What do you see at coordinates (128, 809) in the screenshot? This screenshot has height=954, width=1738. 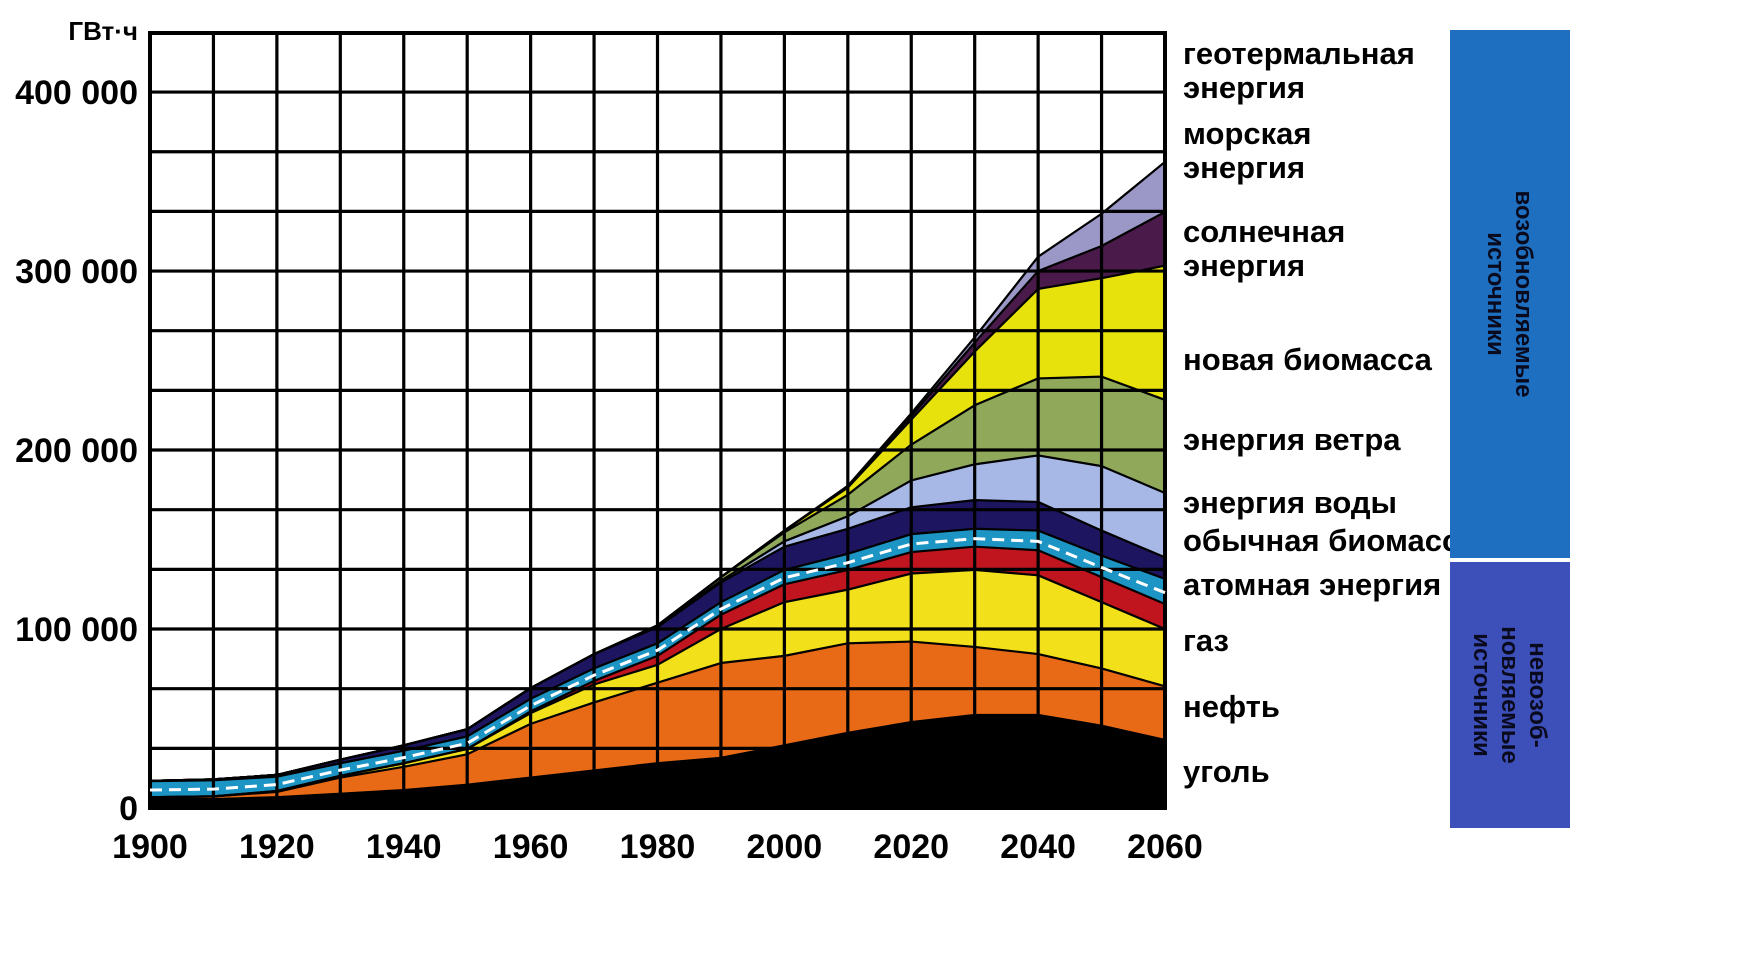 I see `y-tick-label: 0` at bounding box center [128, 809].